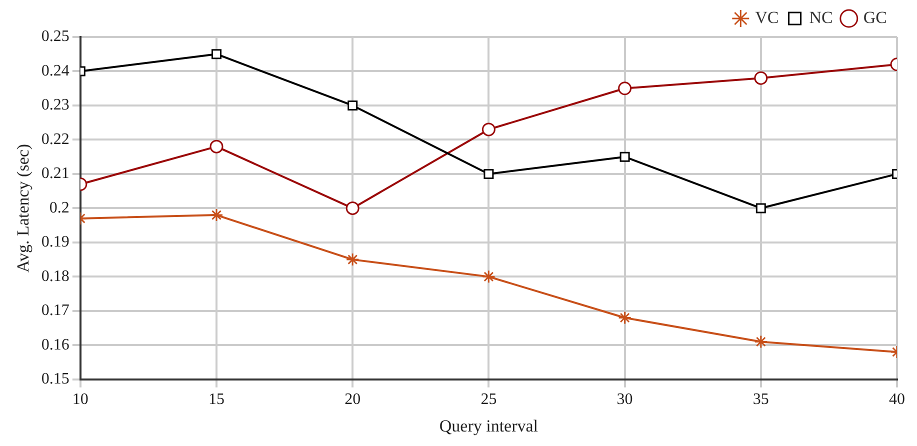 This screenshot has width=917, height=446. Describe the element at coordinates (897, 399) in the screenshot. I see `x-tick-label: 40` at that location.